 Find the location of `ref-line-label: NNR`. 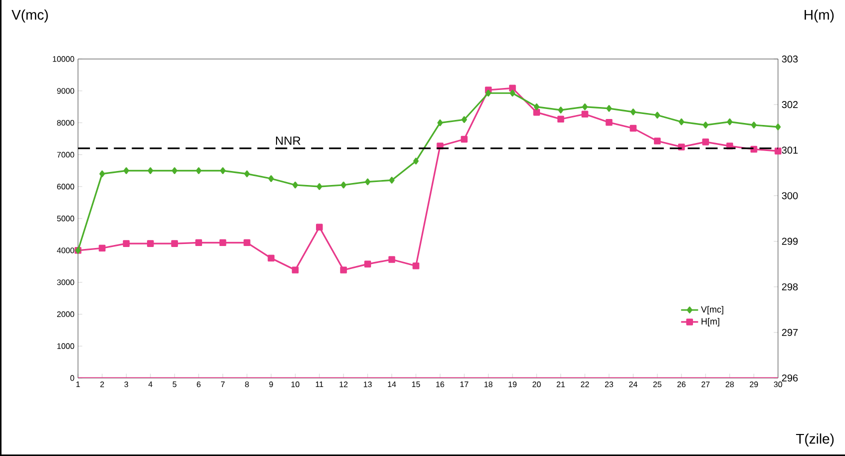

ref-line-label: NNR is located at coordinates (288, 140).